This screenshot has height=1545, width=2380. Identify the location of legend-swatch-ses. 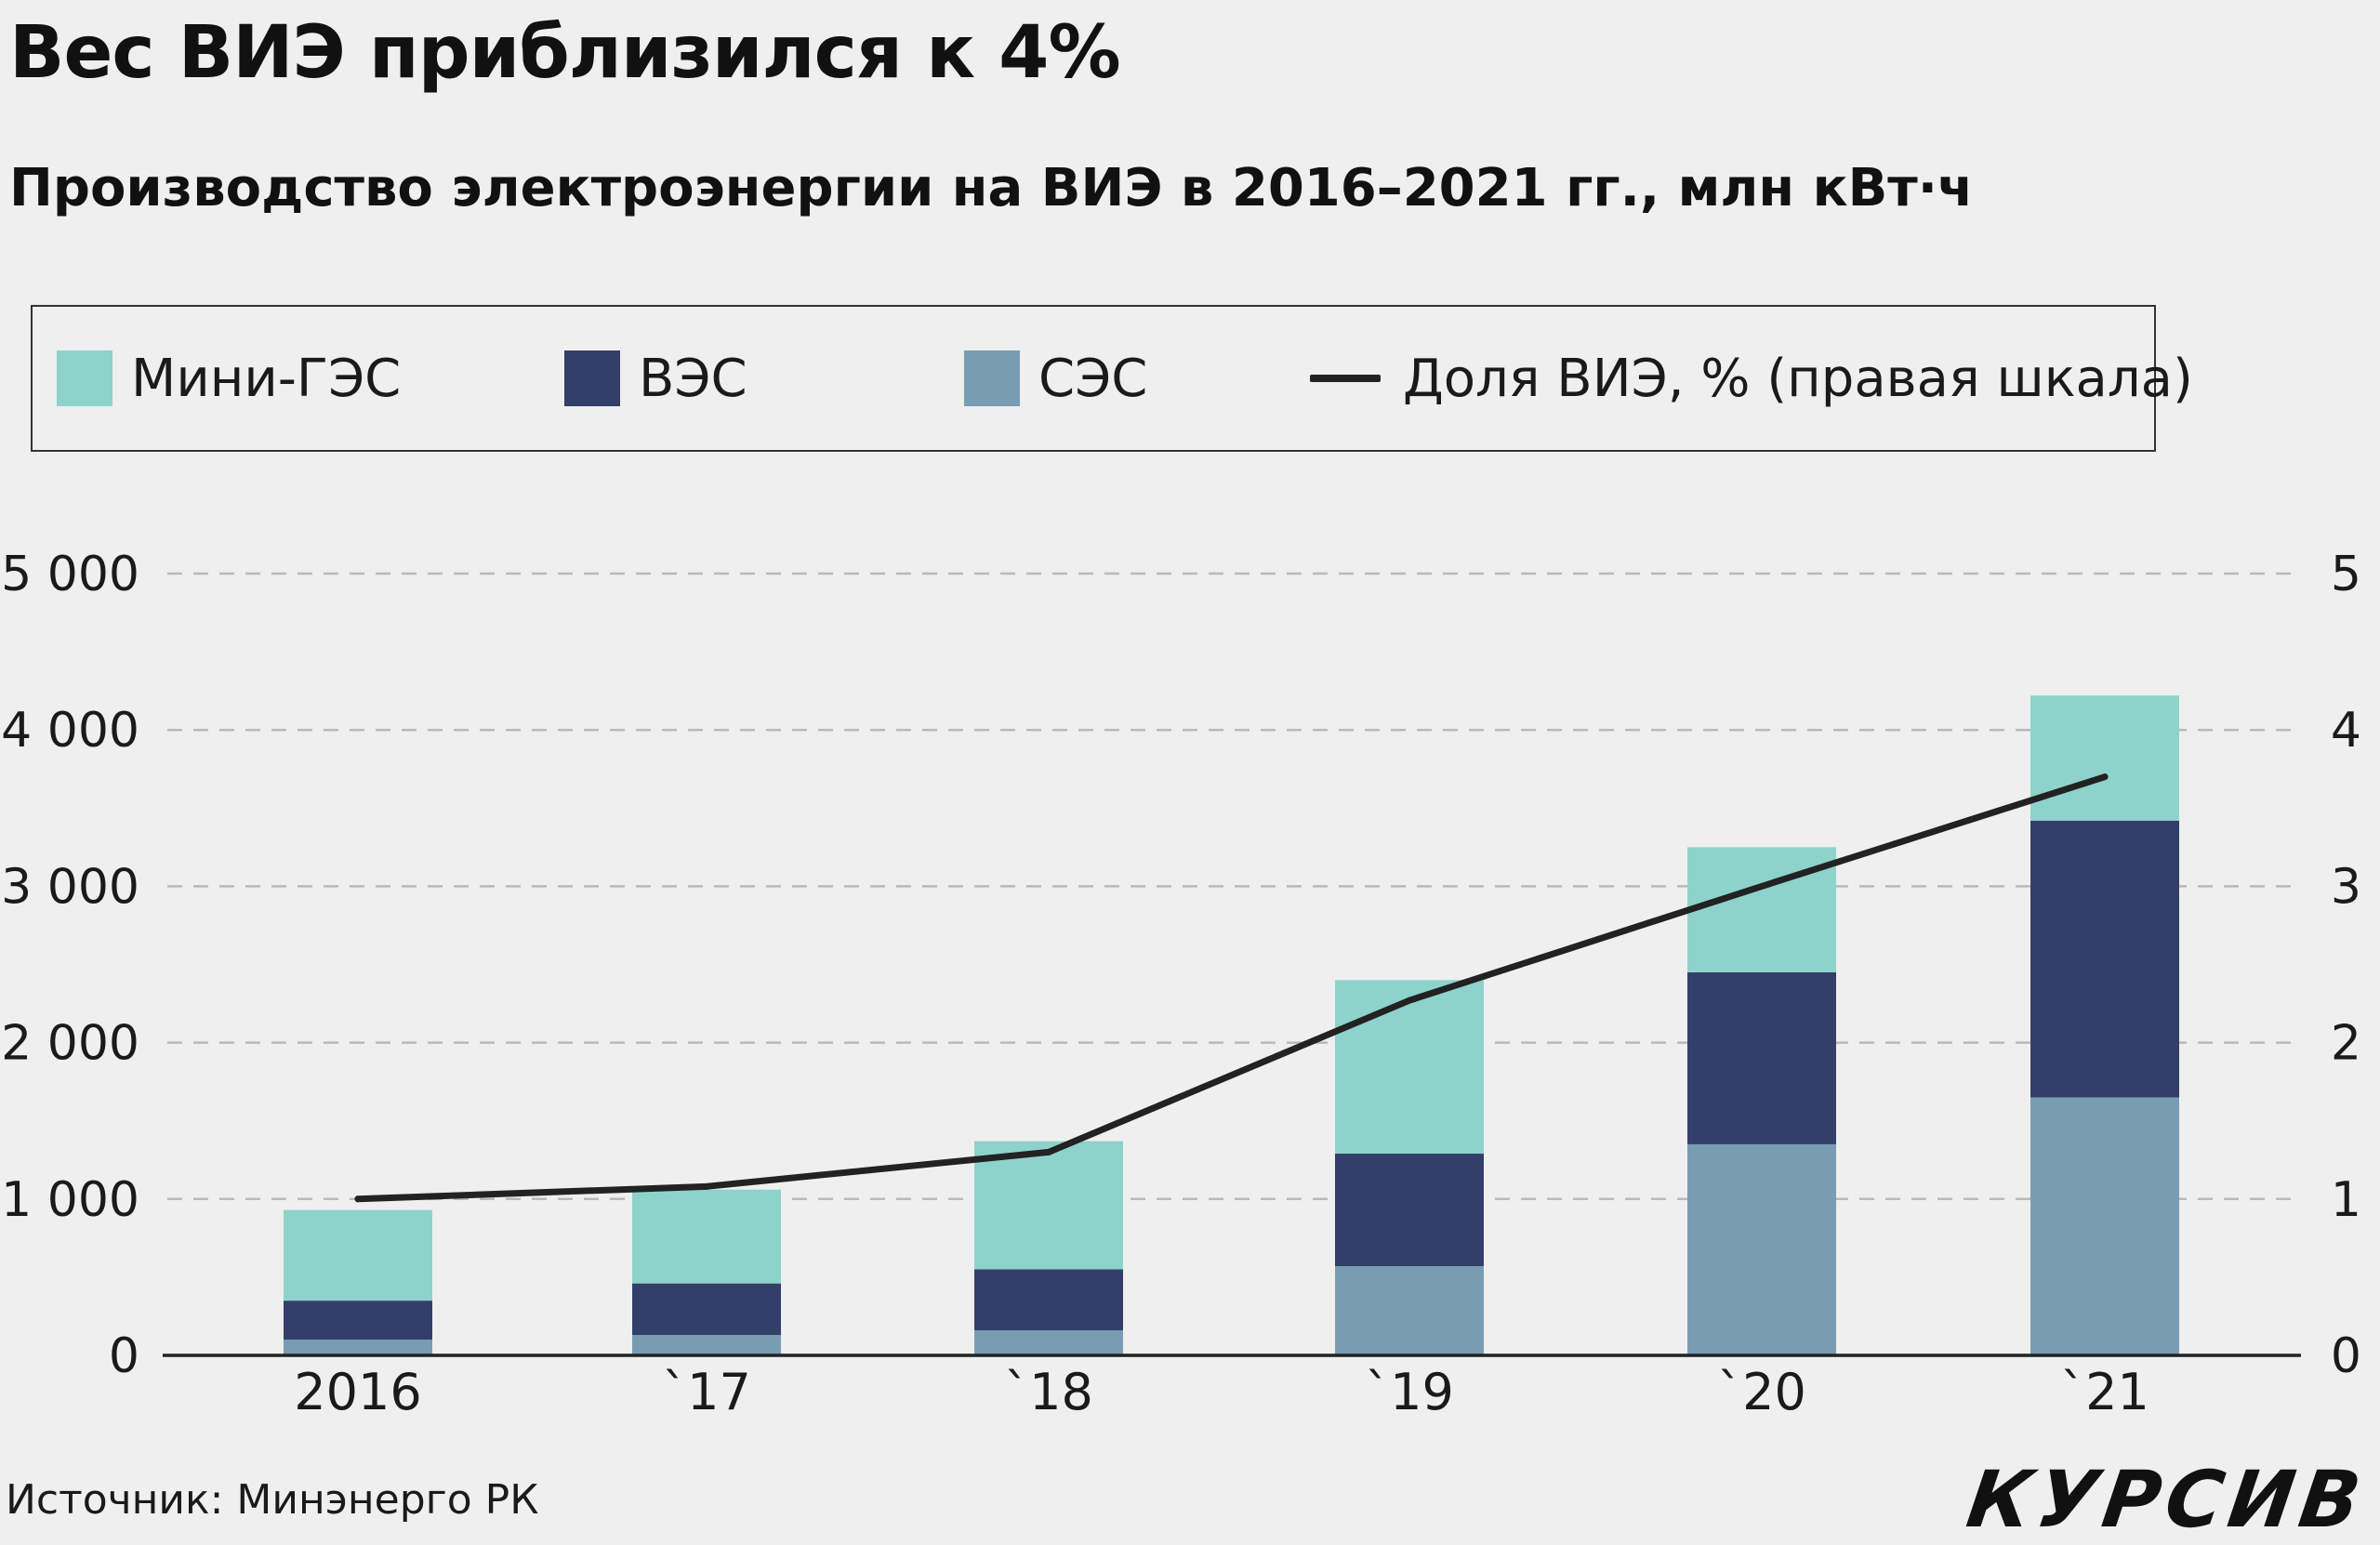
(992, 378).